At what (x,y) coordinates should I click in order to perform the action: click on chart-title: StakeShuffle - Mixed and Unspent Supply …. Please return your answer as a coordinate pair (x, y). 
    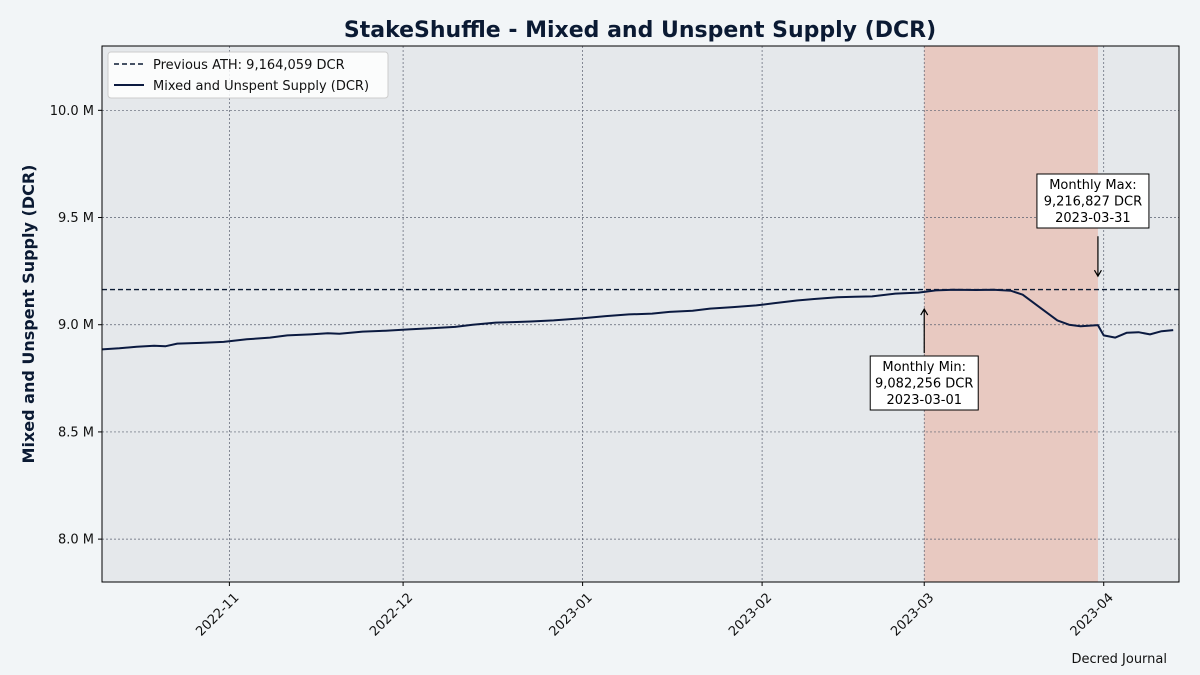
    Looking at the image, I should click on (640, 30).